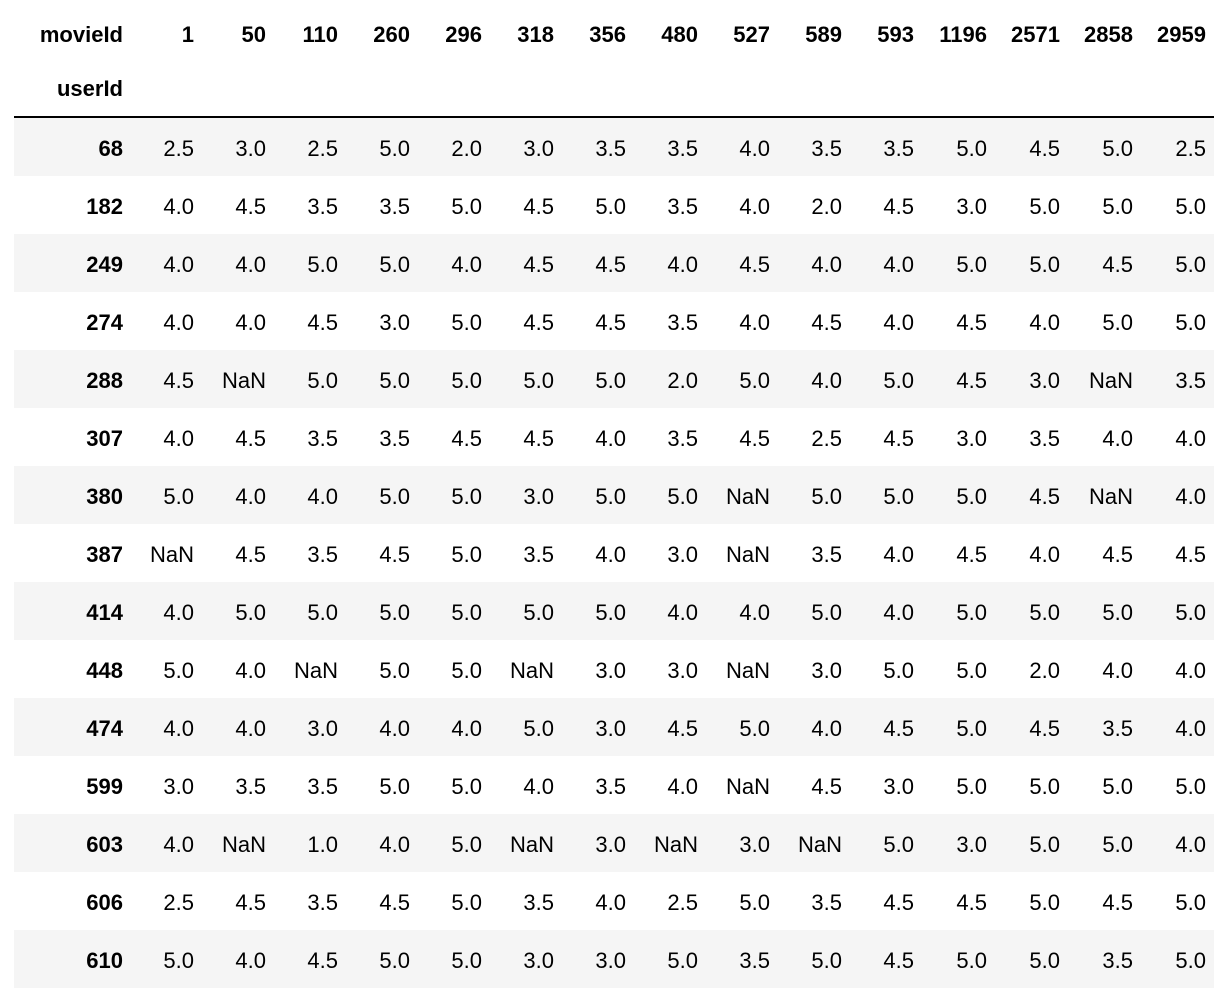 The height and width of the screenshot is (988, 1224). What do you see at coordinates (1190, 148) in the screenshot?
I see `table-cell: 2.5` at bounding box center [1190, 148].